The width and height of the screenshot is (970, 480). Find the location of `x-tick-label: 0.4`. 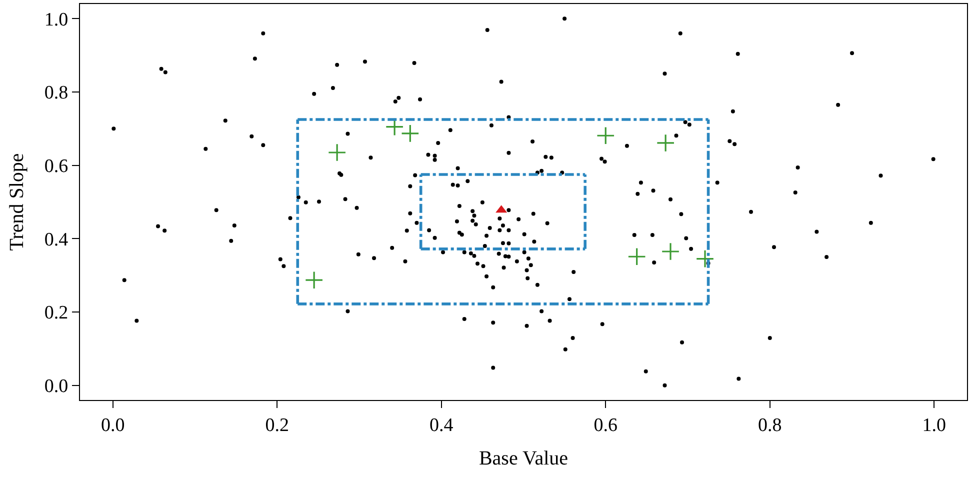

x-tick-label: 0.4 is located at coordinates (441, 425).